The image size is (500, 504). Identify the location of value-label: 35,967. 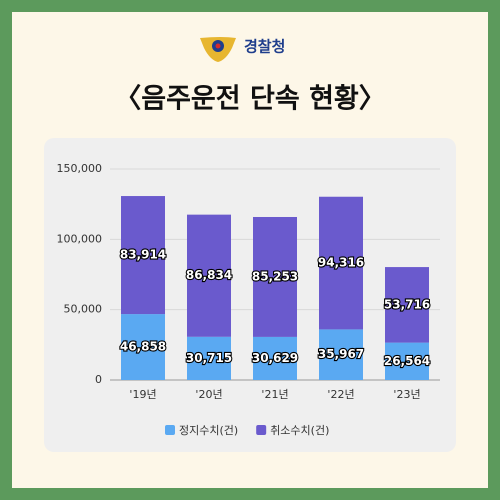
(341, 354).